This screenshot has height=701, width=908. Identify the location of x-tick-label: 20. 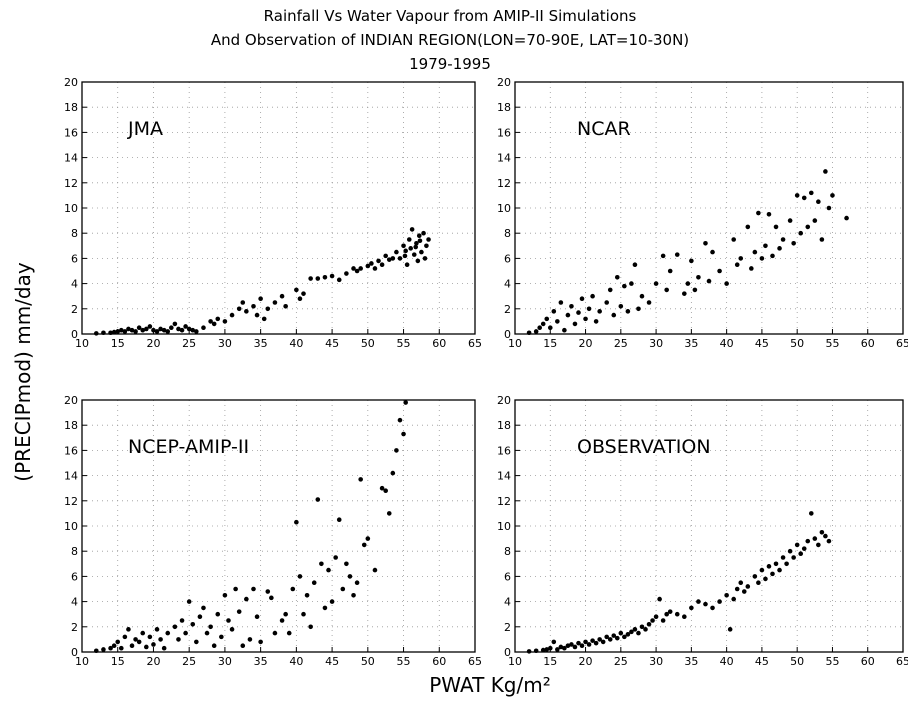
(153, 343).